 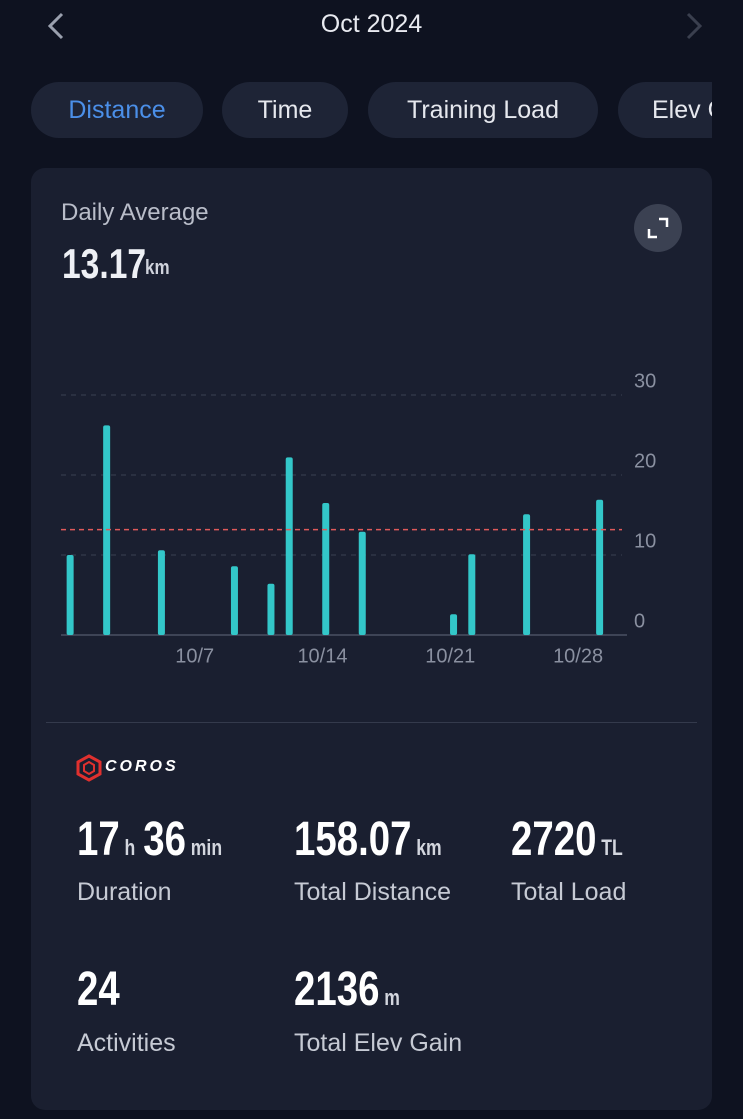 I want to click on tab-bar: Distance Time Training Load Elev Gain, so click(x=371, y=110).